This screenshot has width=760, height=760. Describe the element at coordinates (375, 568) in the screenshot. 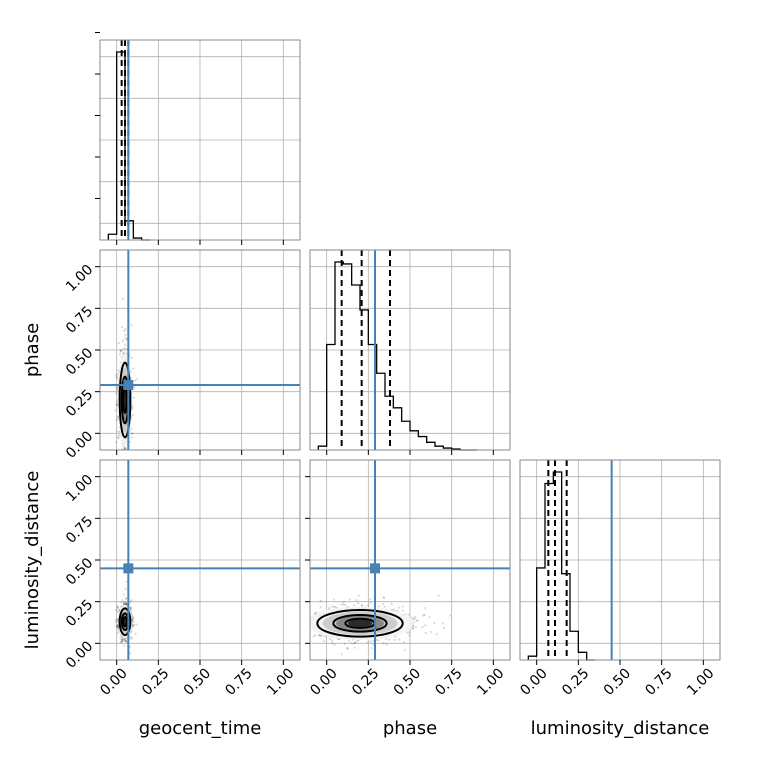

I see `truth-marker` at that location.